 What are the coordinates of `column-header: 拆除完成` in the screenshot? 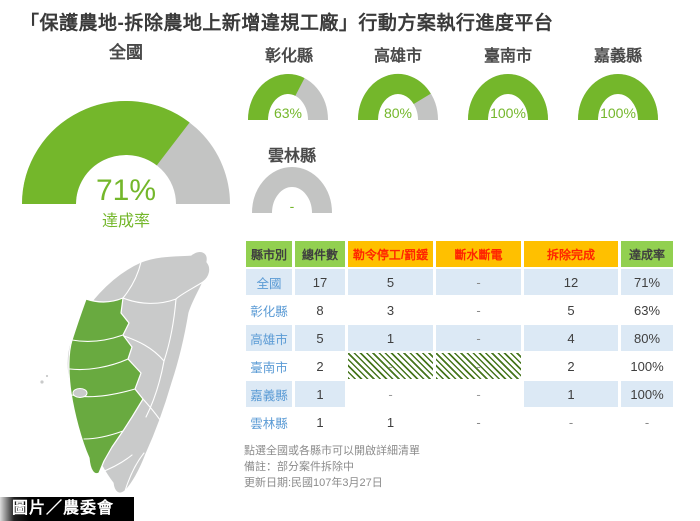 It's located at (571, 254).